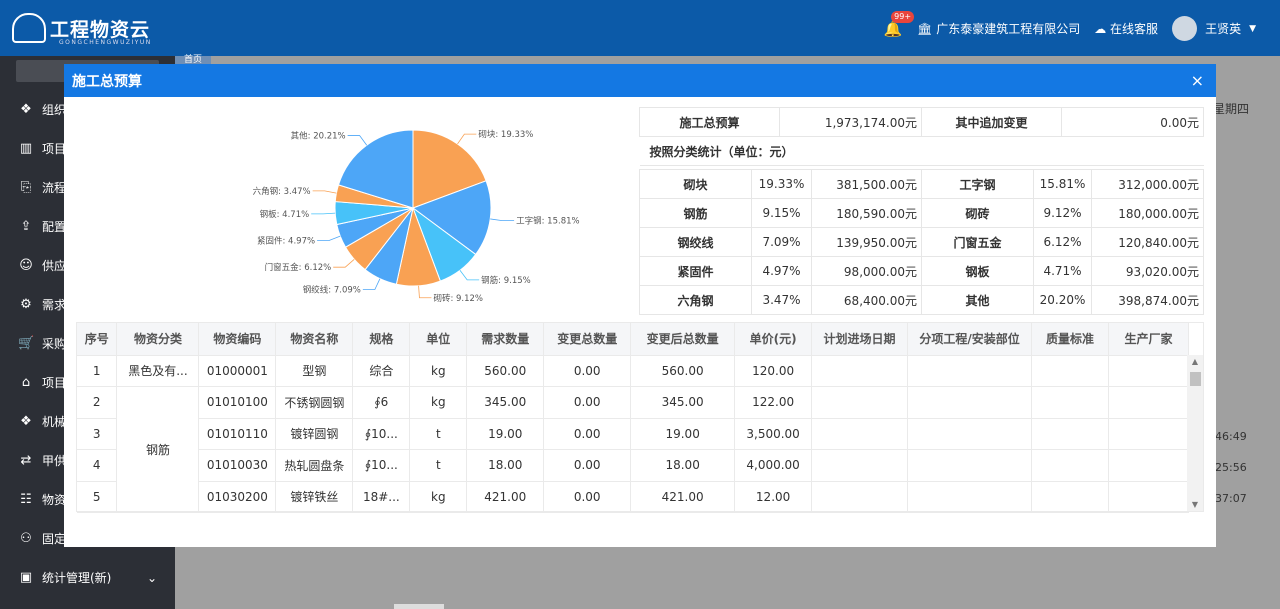 This screenshot has width=1280, height=609. What do you see at coordinates (683, 465) in the screenshot?
I see `table-cell: 18.00` at bounding box center [683, 465].